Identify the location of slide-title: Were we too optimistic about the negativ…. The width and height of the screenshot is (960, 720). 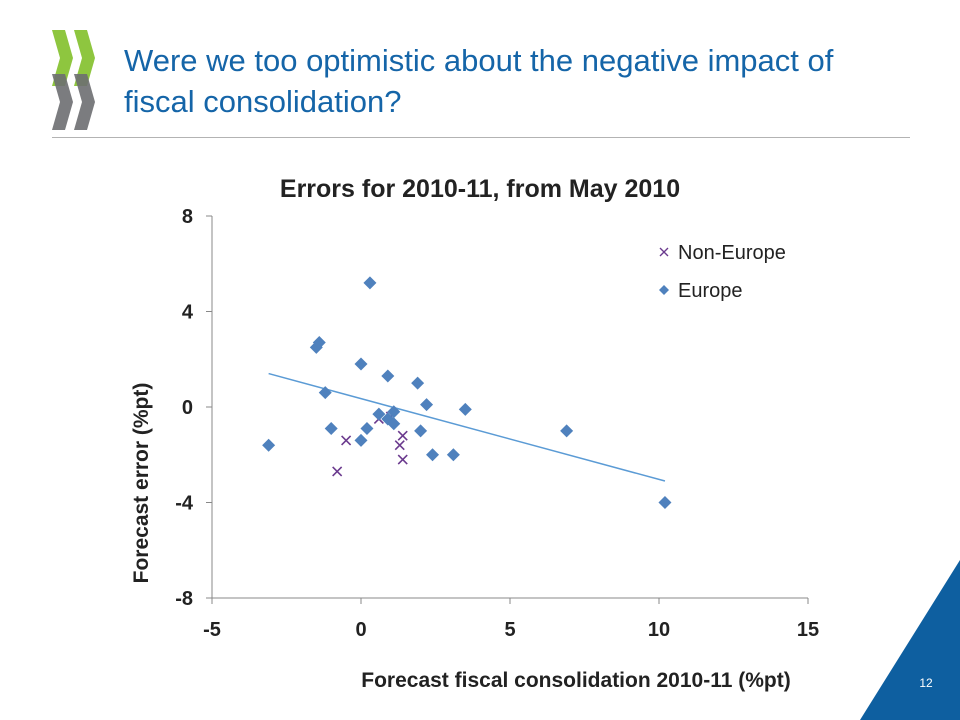
(479, 81).